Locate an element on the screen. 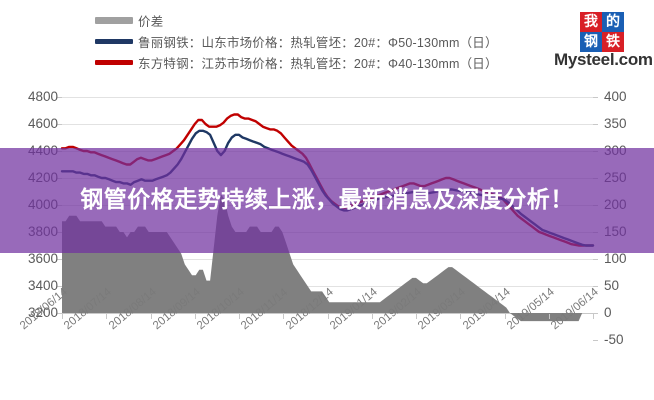  logo-char-gang: 钢 is located at coordinates (591, 42).